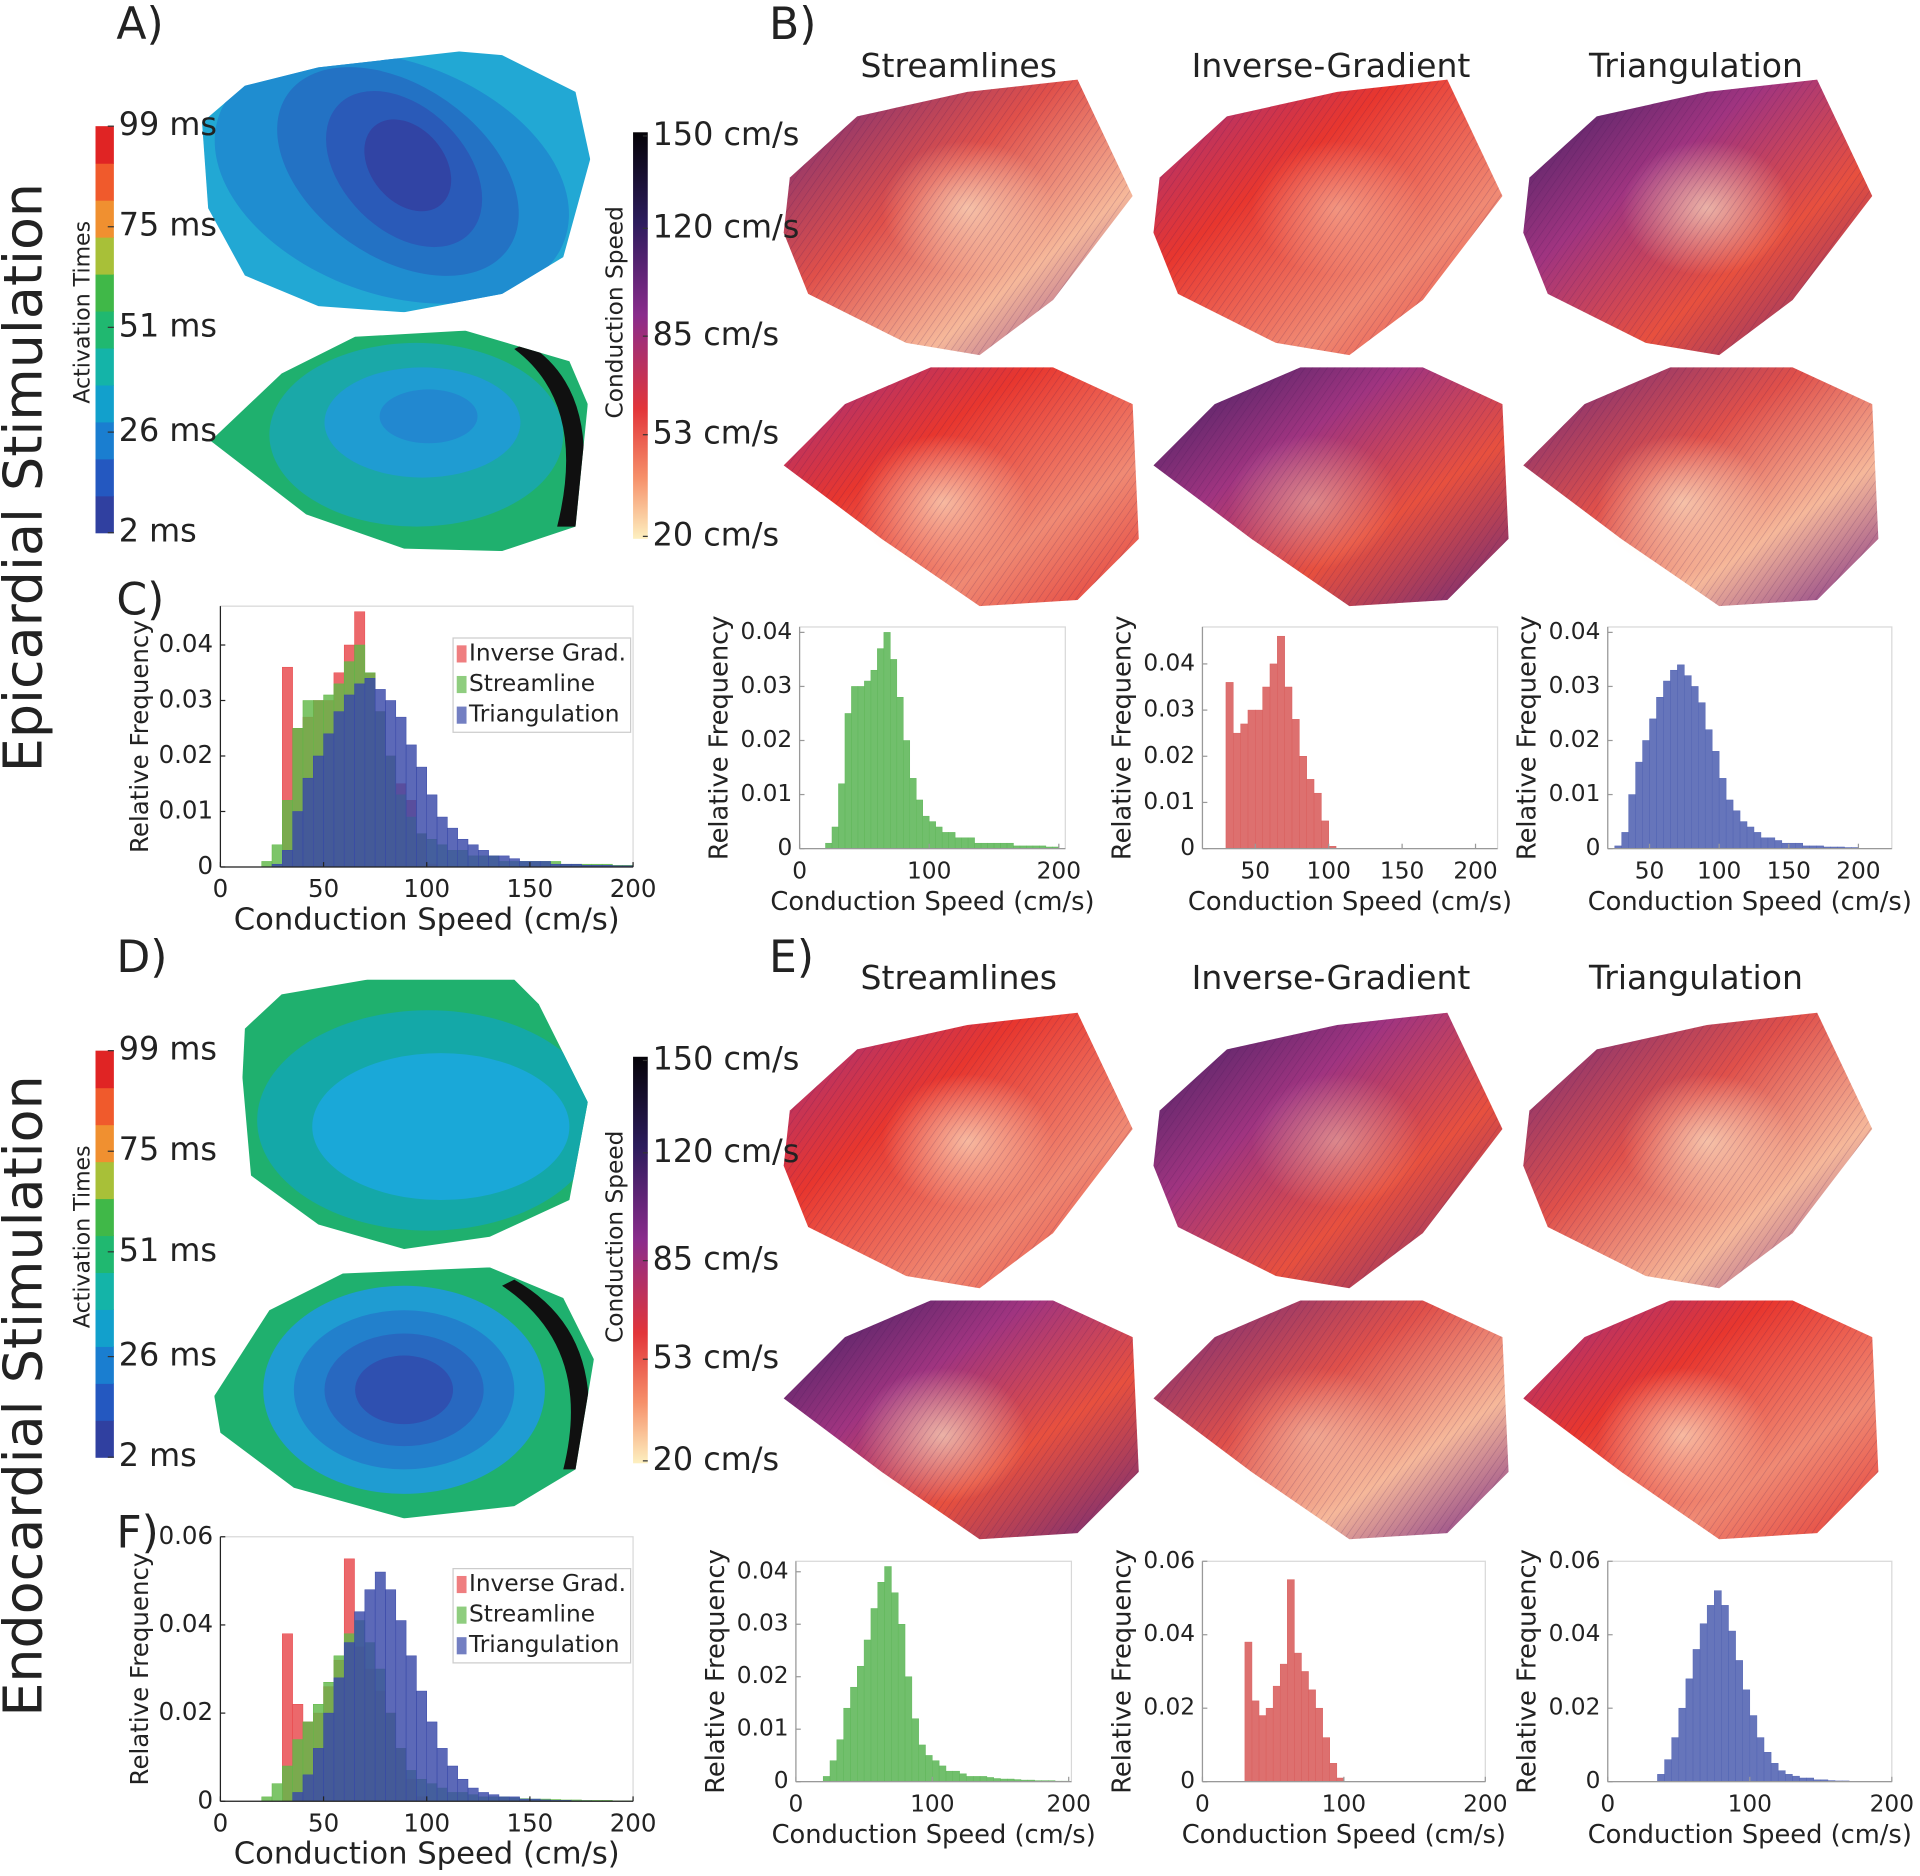 The image size is (1920, 1876). I want to click on panel-letter: A), so click(139, 25).